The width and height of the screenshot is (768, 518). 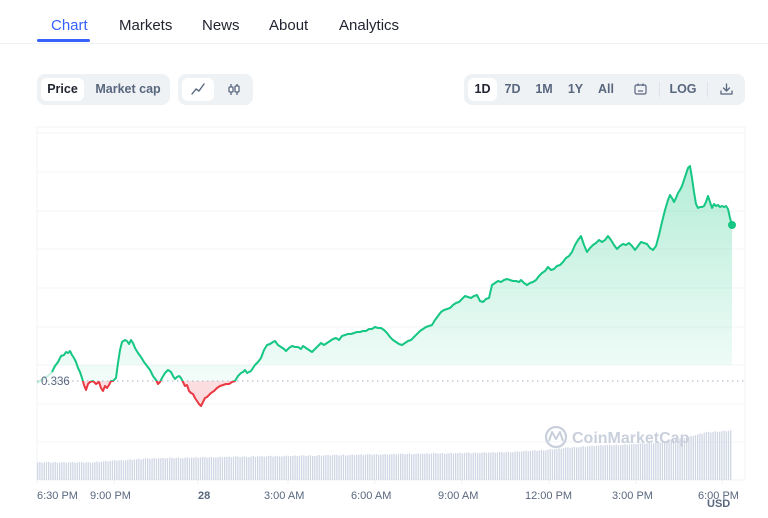 What do you see at coordinates (732, 225) in the screenshot?
I see `current-price-dot` at bounding box center [732, 225].